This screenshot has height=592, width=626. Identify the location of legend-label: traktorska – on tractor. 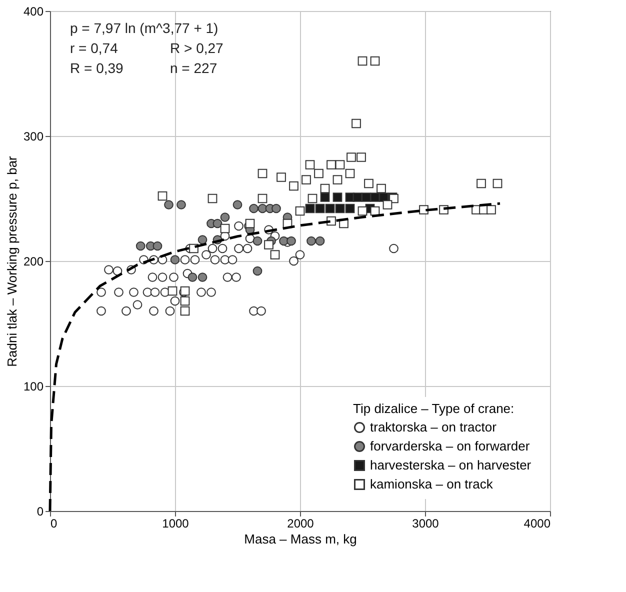
(434, 427).